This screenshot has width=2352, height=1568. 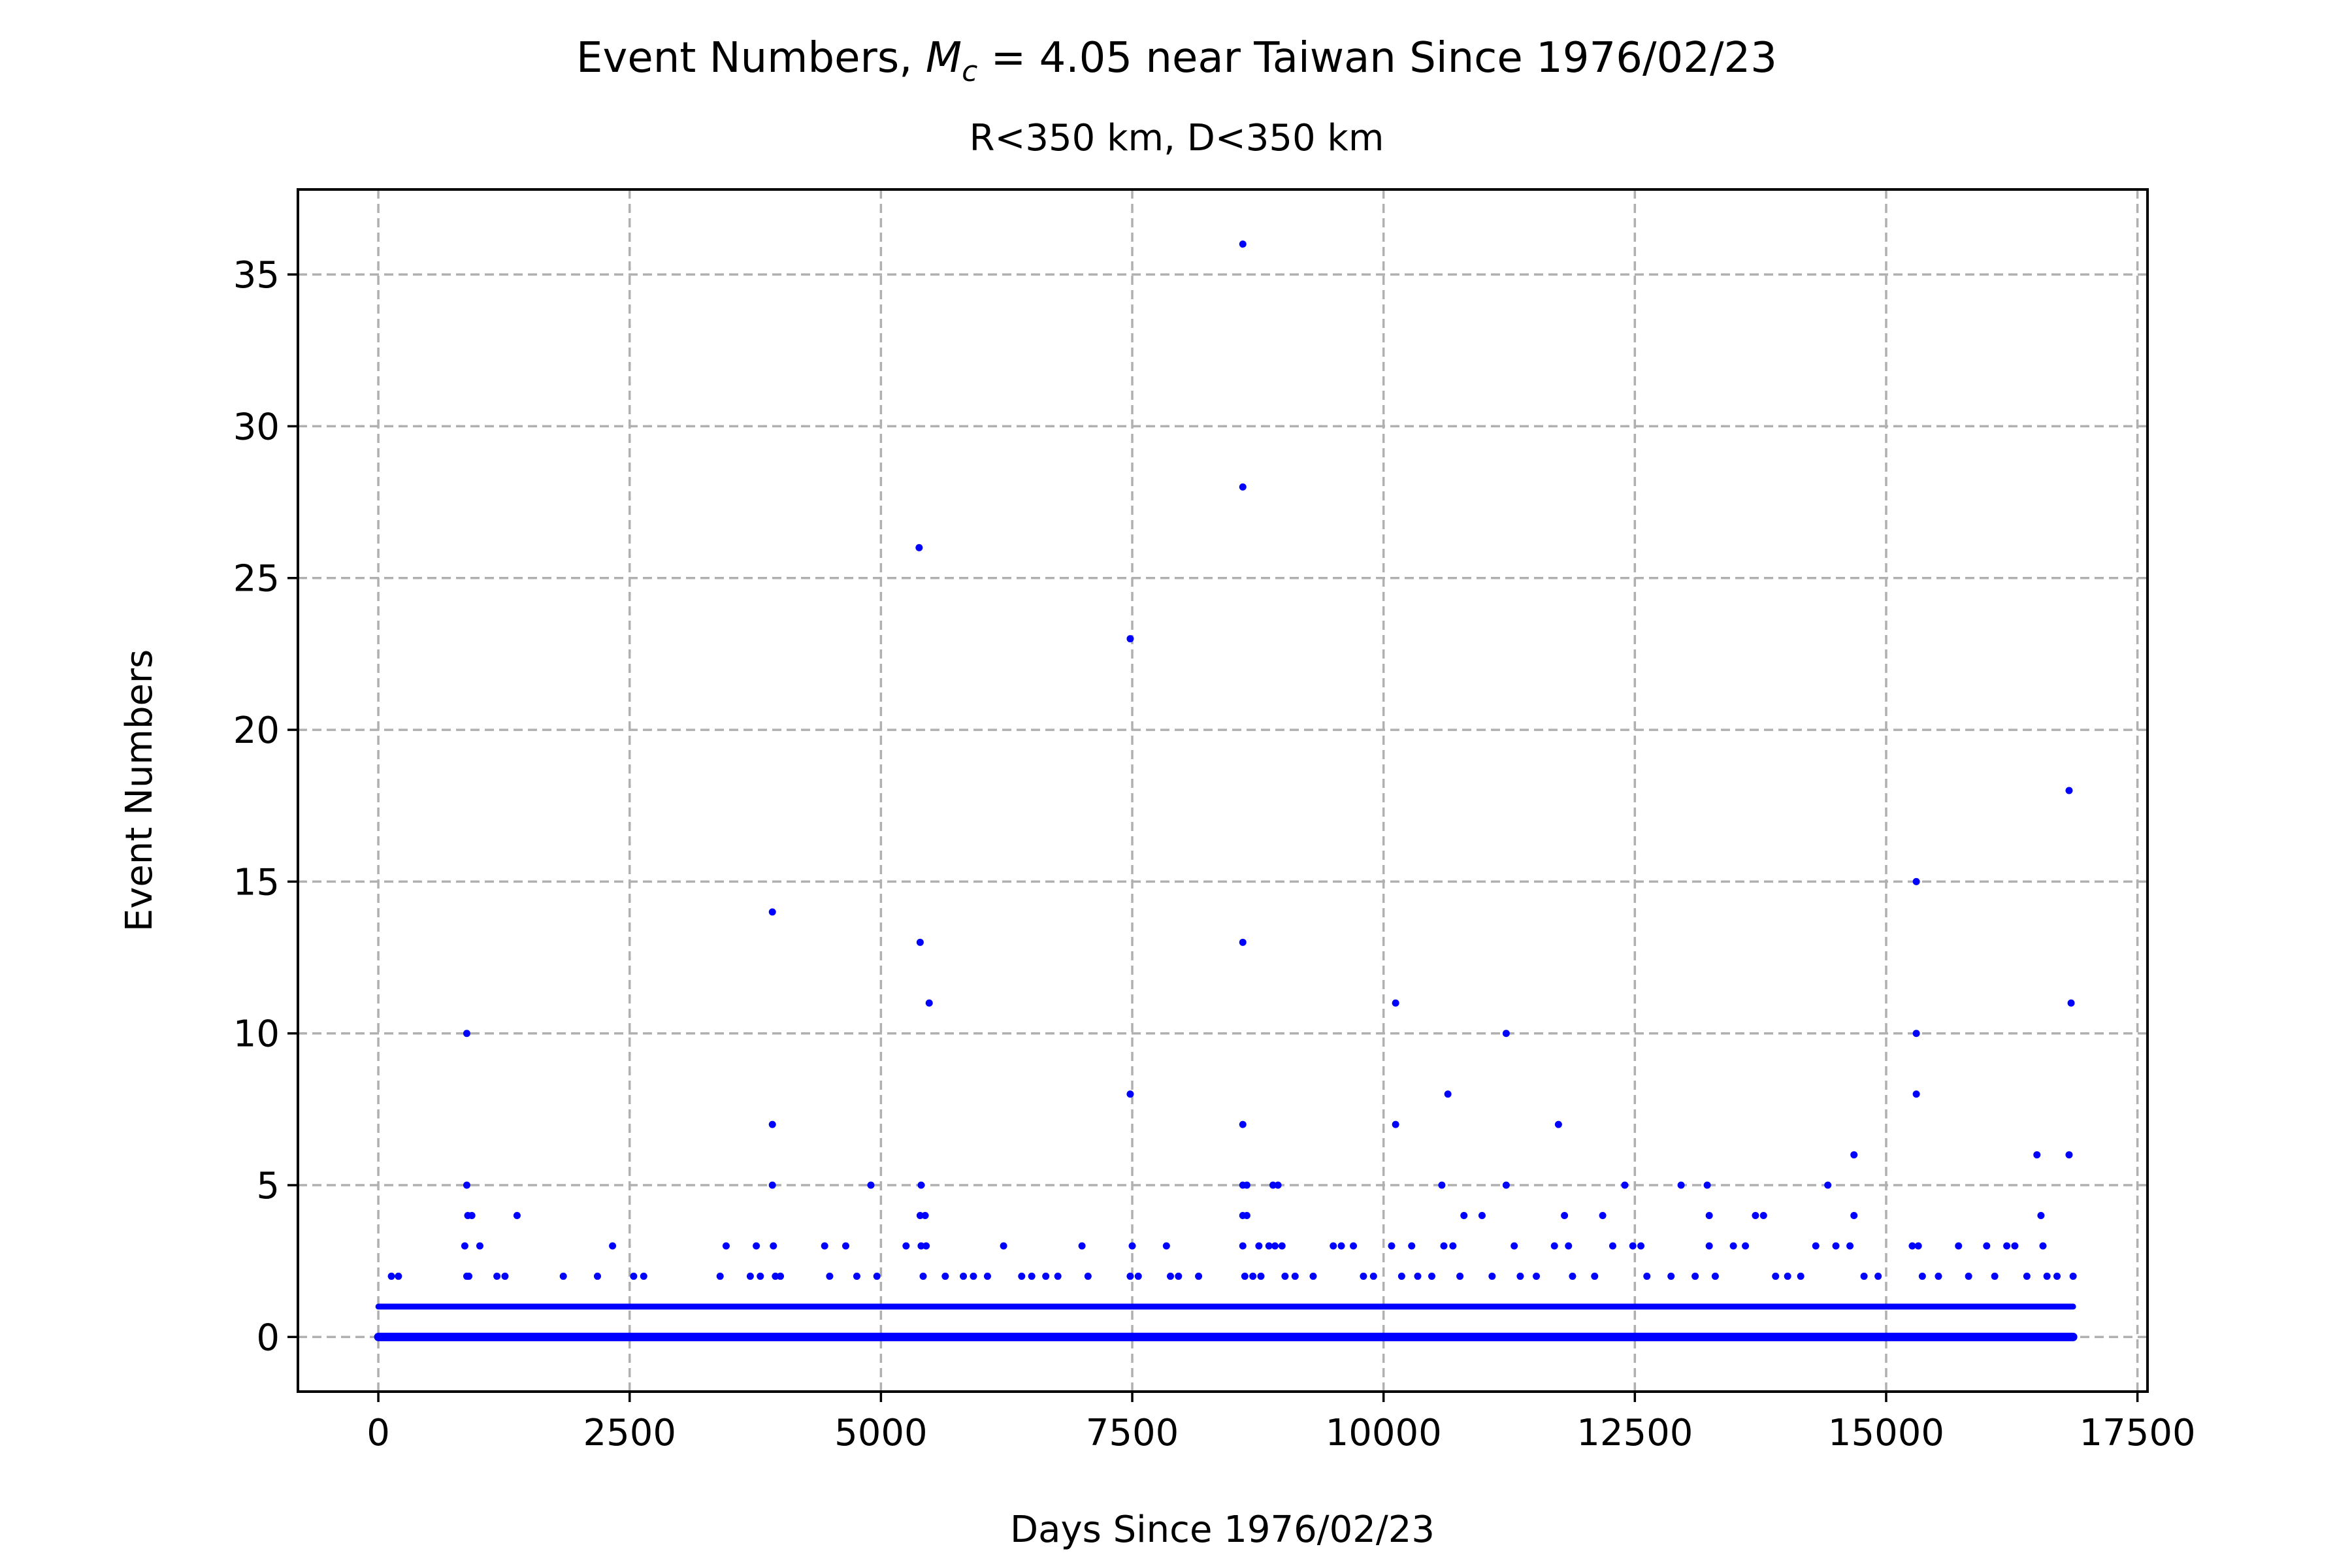 What do you see at coordinates (256, 427) in the screenshot?
I see `y-tick-label: 30` at bounding box center [256, 427].